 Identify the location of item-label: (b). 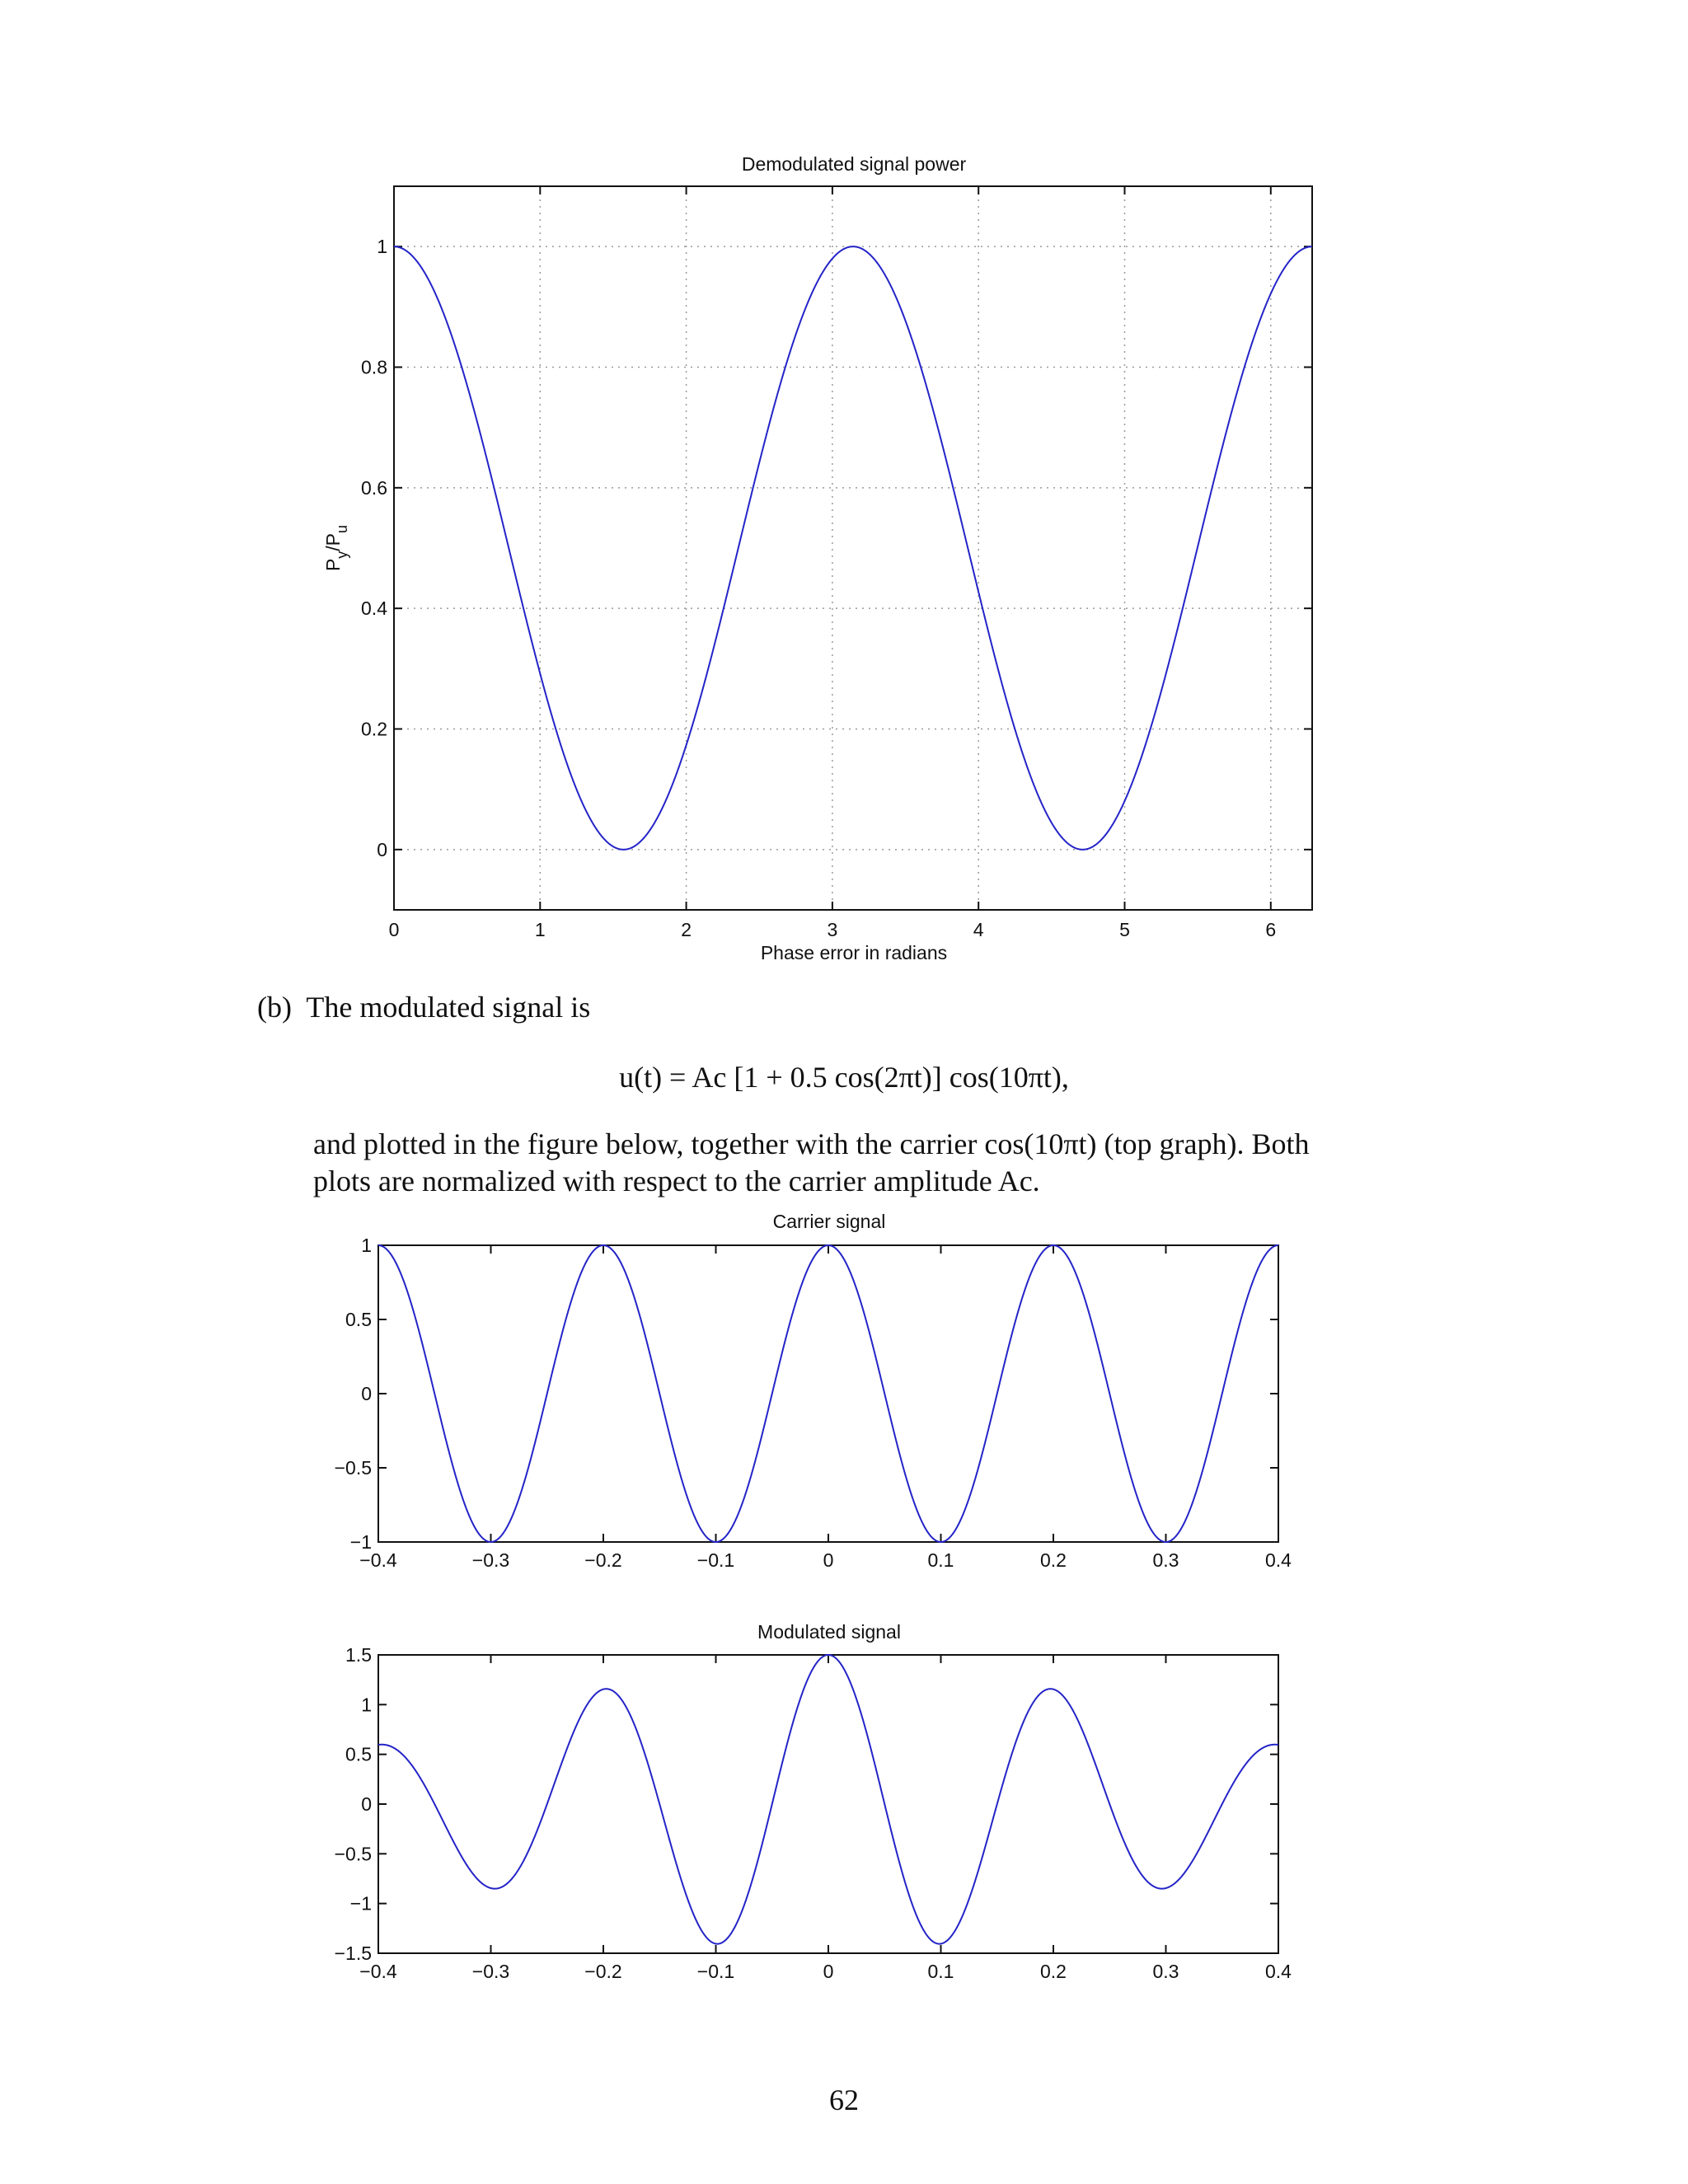
(275, 1007).